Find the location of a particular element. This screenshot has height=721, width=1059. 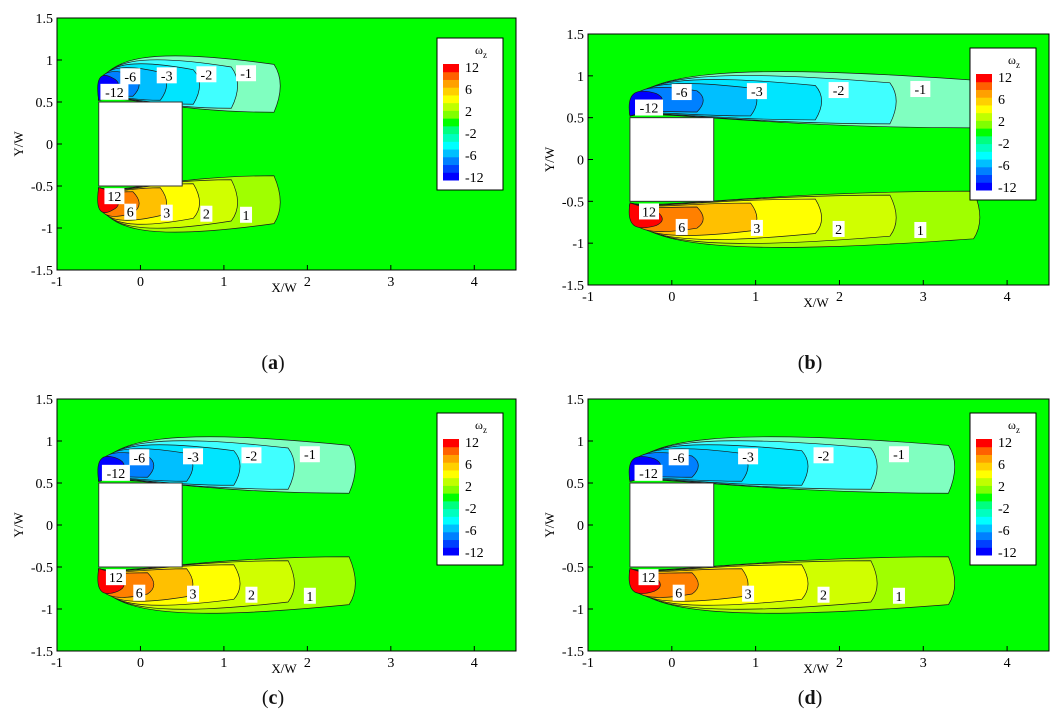

contour-label-text: 3 is located at coordinates (193, 595).